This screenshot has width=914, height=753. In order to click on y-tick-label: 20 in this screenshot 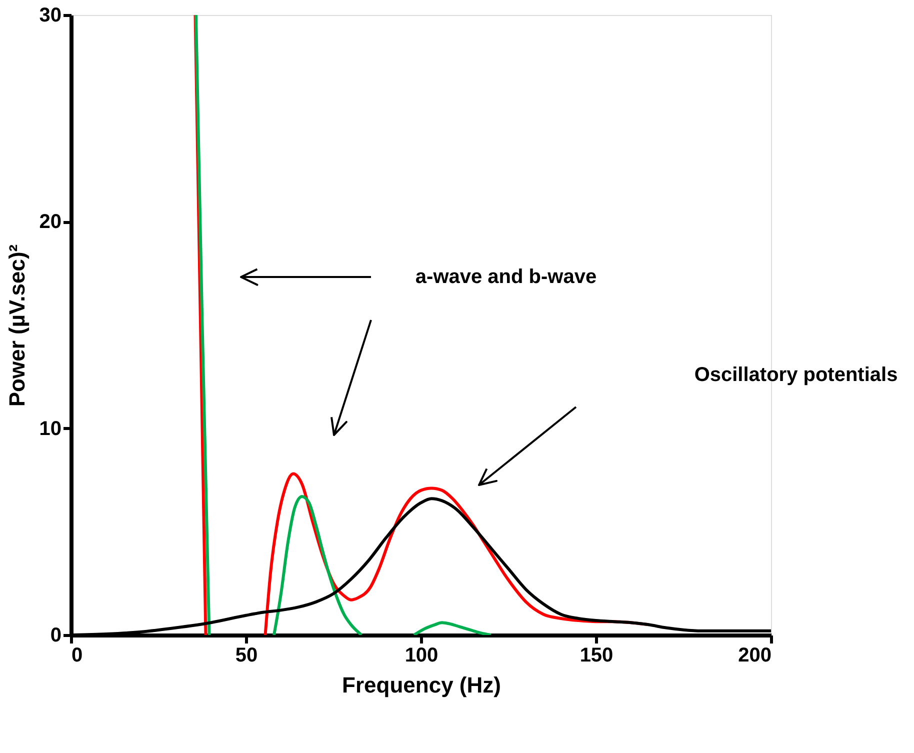, I will do `click(50, 222)`.